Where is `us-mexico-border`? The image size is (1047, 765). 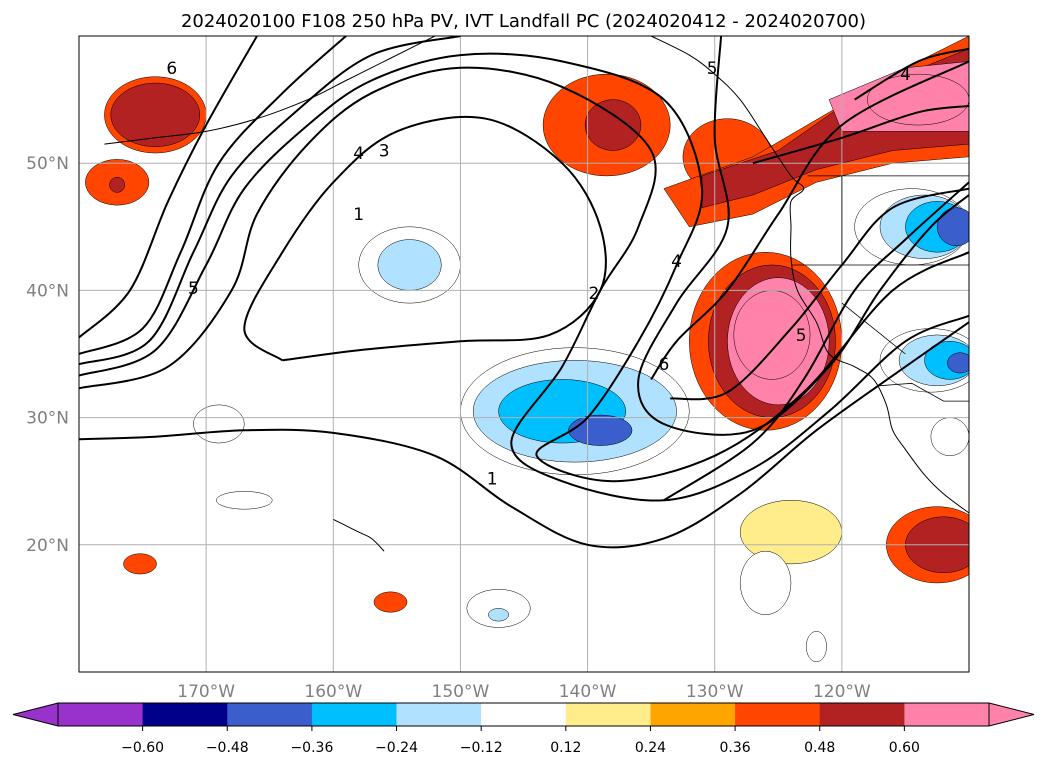 us-mexico-border is located at coordinates (923, 392).